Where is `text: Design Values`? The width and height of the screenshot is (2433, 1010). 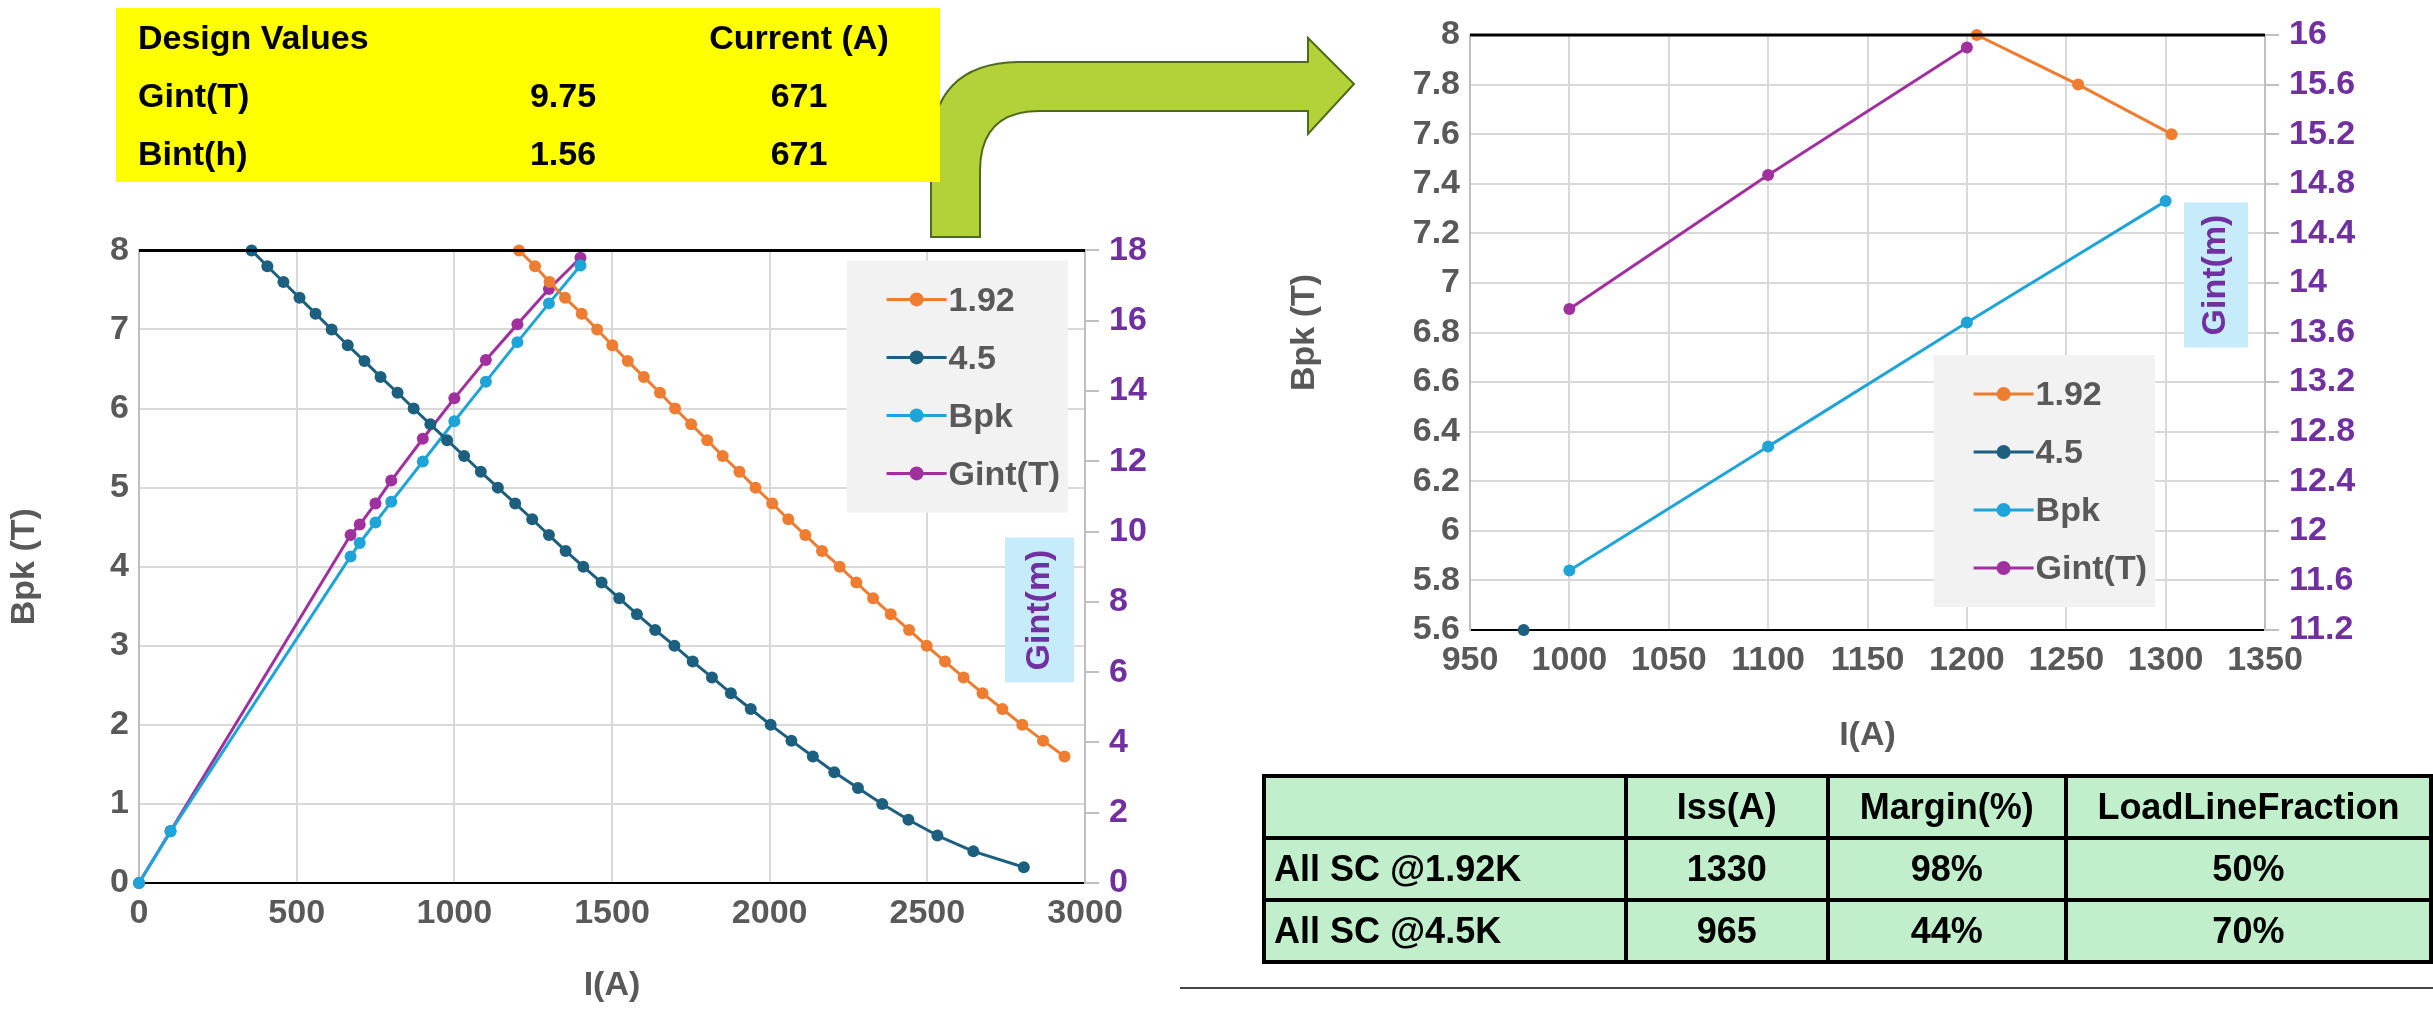 text: Design Values is located at coordinates (253, 37).